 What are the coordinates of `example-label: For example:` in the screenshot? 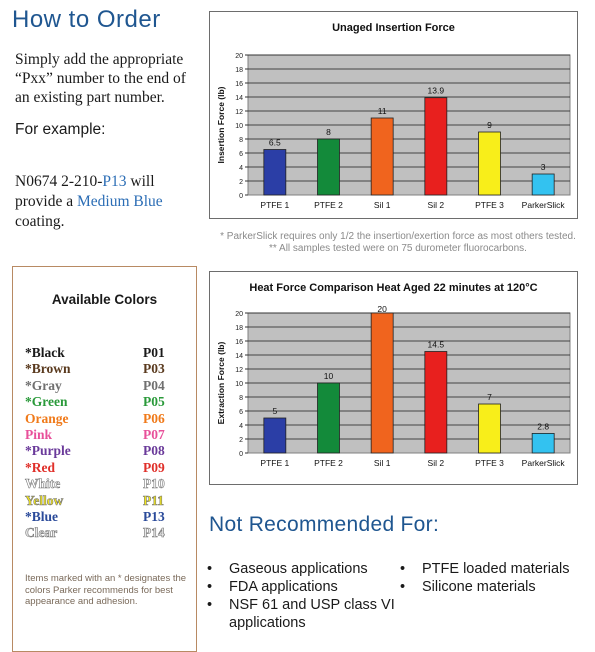 It's located at (60, 129).